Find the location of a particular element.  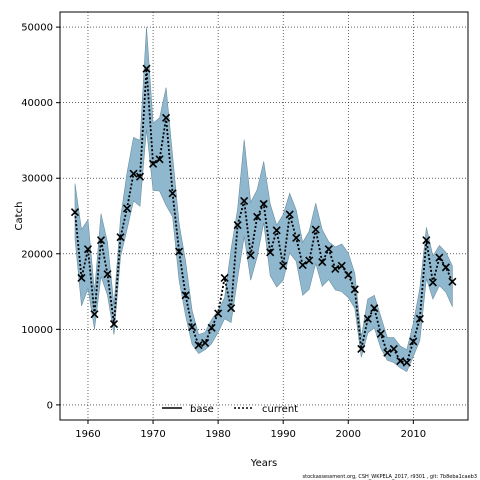

y-tick-label: 10000 is located at coordinates (37, 330).